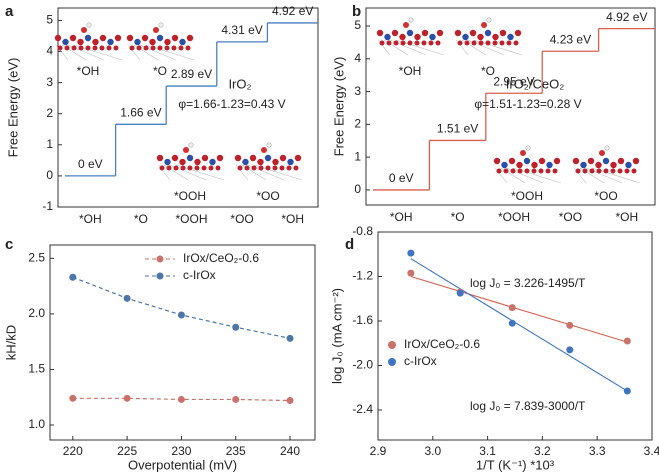  Describe the element at coordinates (362, 365) in the screenshot. I see `y-tick-label: -2.0` at that location.